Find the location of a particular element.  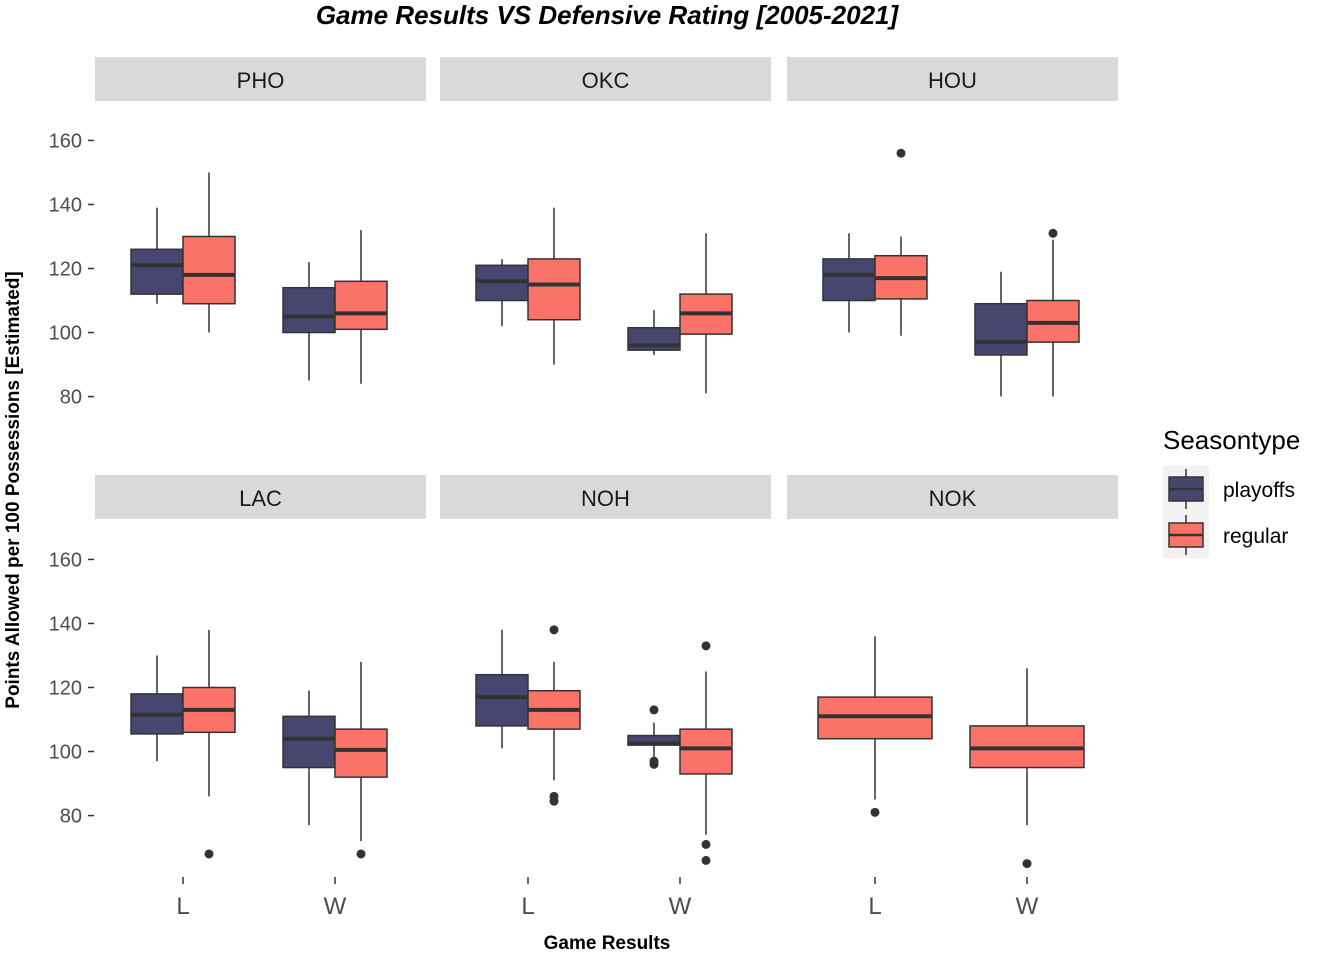

panel-okc: OKC is located at coordinates (605, 225).